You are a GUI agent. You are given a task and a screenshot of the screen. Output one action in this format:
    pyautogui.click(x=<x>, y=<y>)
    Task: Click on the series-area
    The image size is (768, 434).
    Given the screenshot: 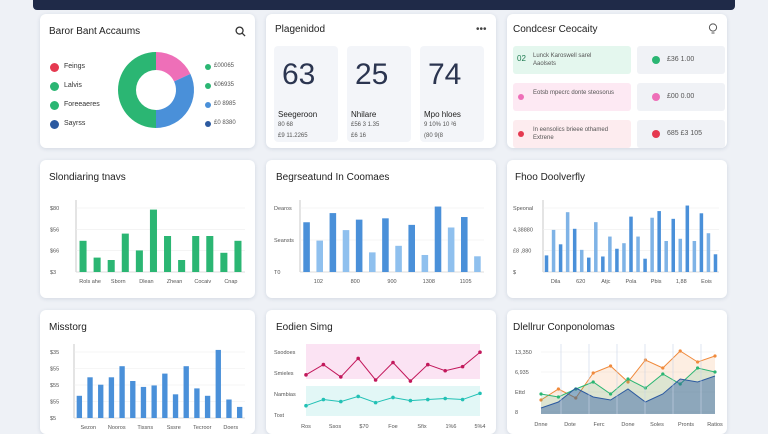 What is the action you would take?
    pyautogui.click(x=628, y=395)
    